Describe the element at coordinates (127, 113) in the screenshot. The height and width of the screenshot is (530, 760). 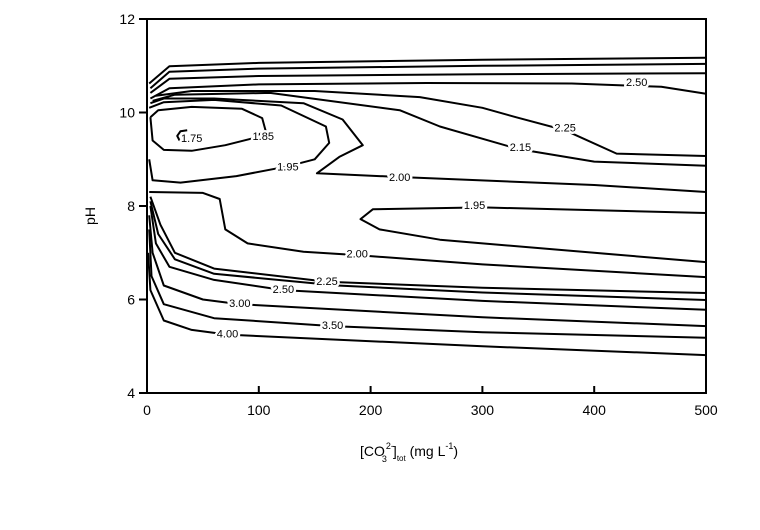
I see `y-tick-label: 10` at that location.